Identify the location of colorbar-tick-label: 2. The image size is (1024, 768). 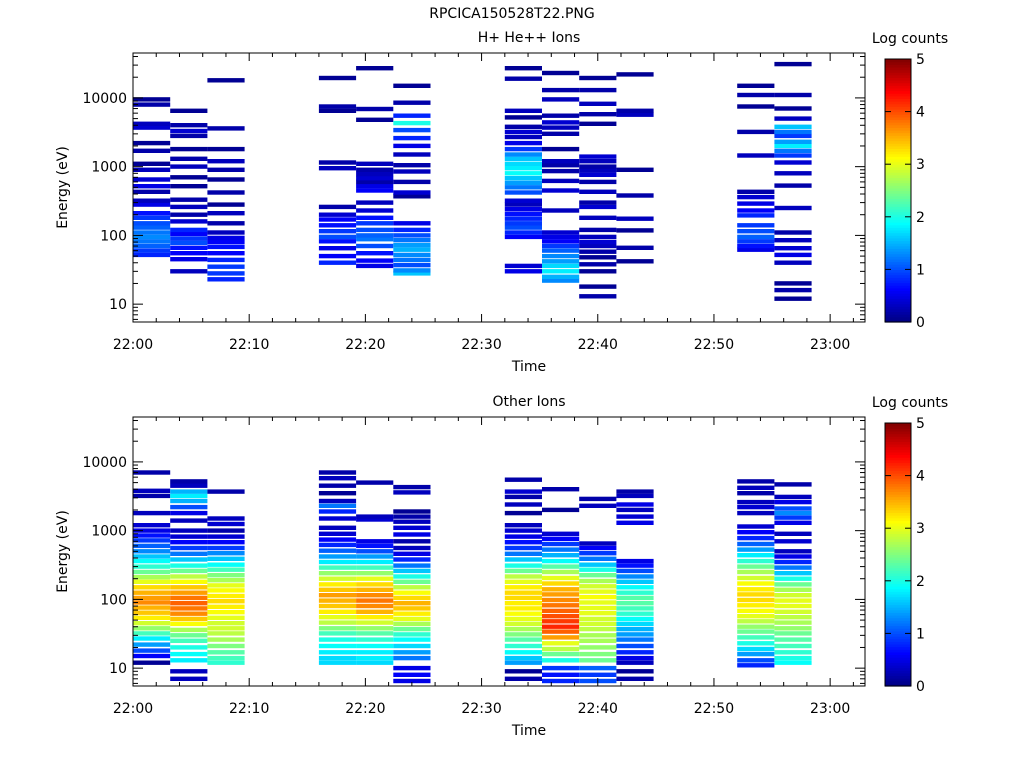
(920, 218).